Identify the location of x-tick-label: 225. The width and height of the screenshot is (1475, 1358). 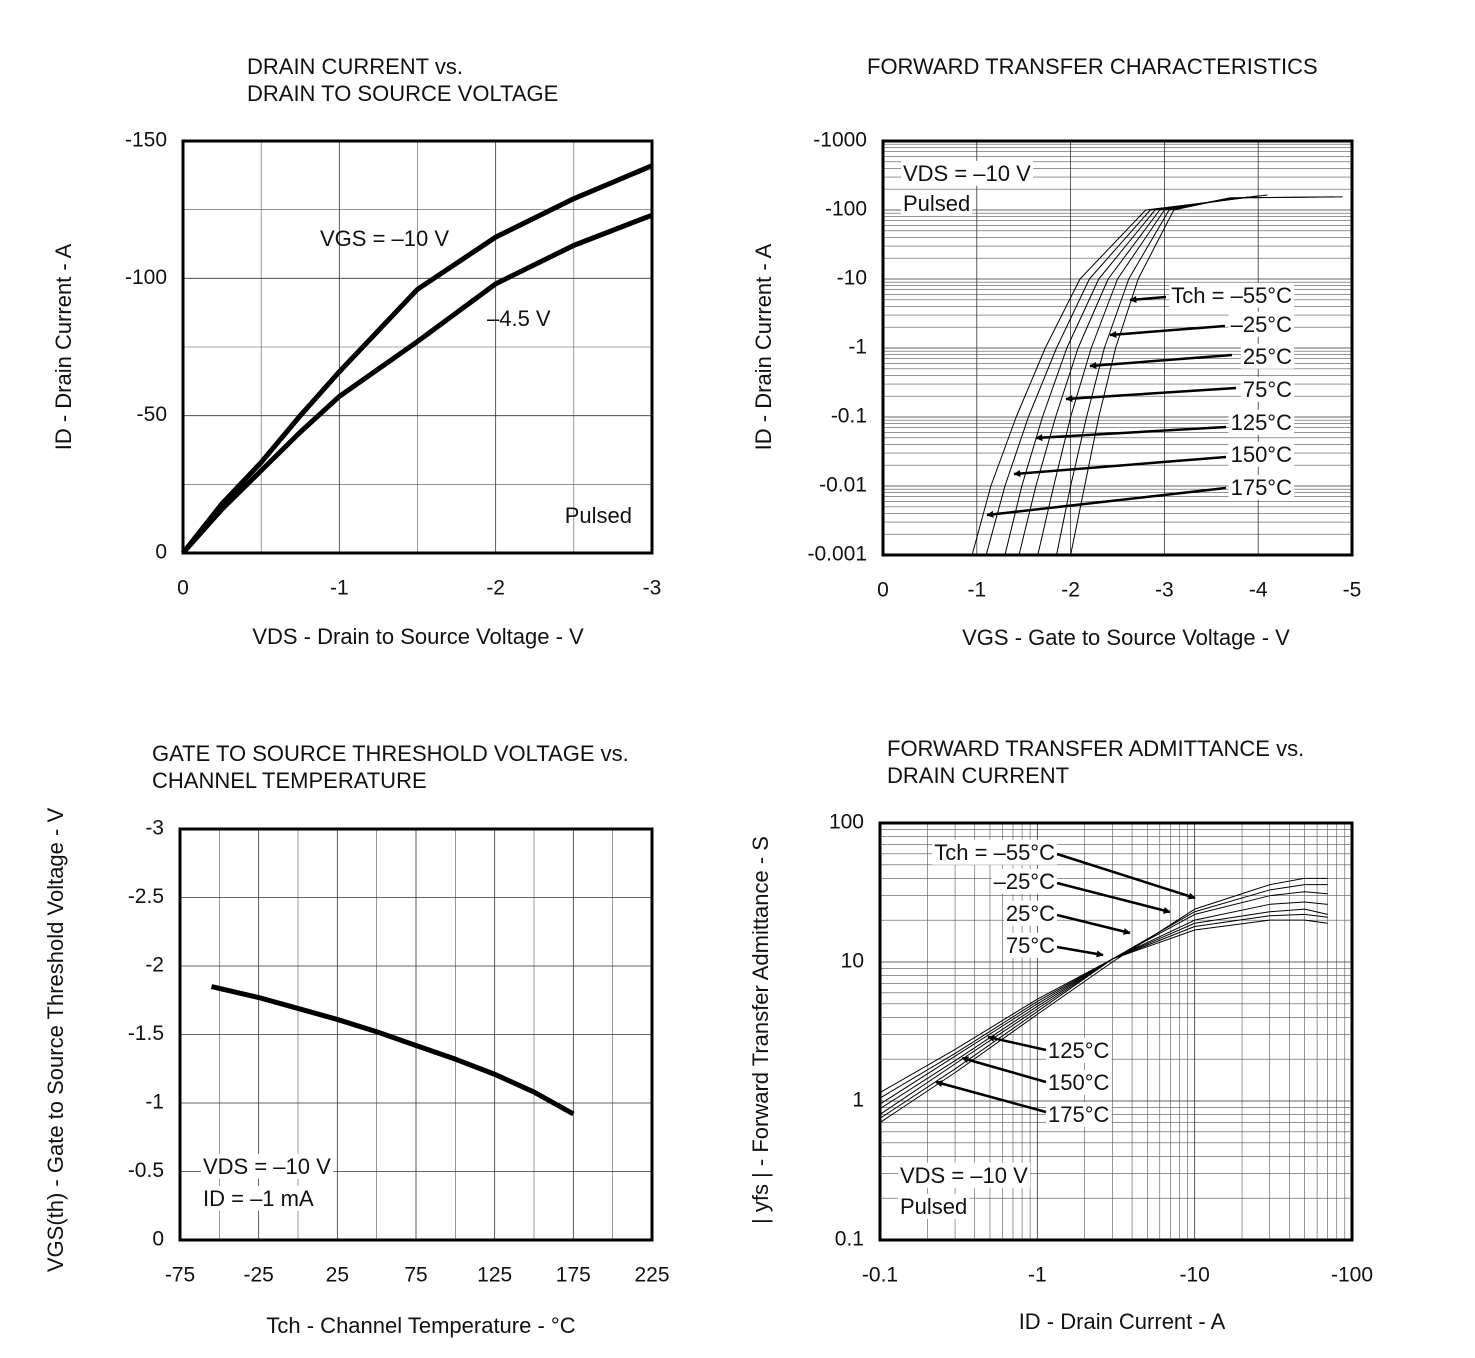
(651, 1275).